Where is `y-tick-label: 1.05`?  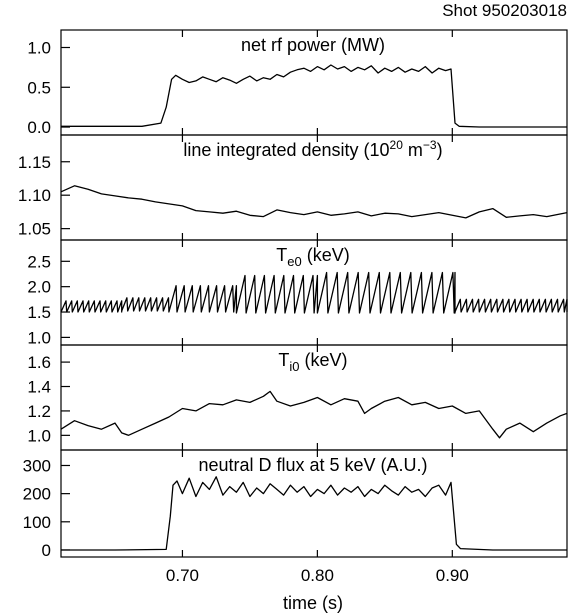 y-tick-label: 1.05 is located at coordinates (34, 229).